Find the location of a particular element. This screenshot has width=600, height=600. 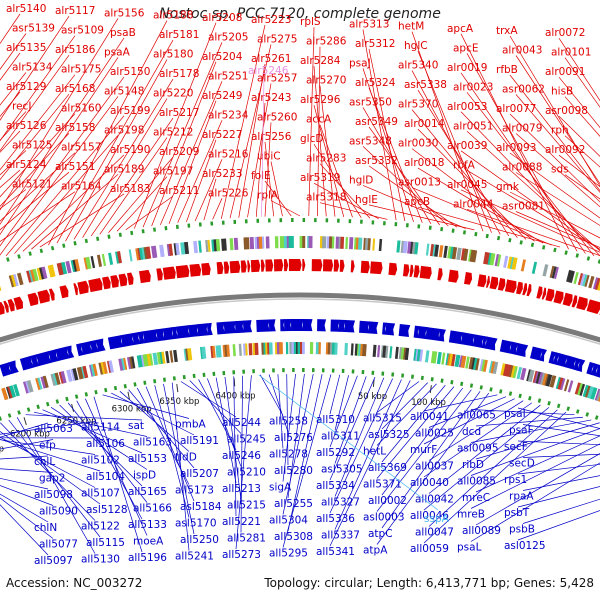

reverse-gene-label: psbB is located at coordinates (522, 530).